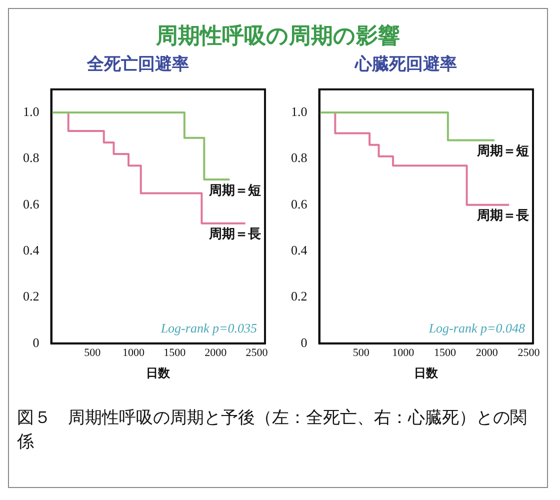 The width and height of the screenshot is (560, 500). I want to click on caption: 図５ 周期性呼吸の周期と予後（左：全死亡、右：心臓死）との関係, so click(272, 430).